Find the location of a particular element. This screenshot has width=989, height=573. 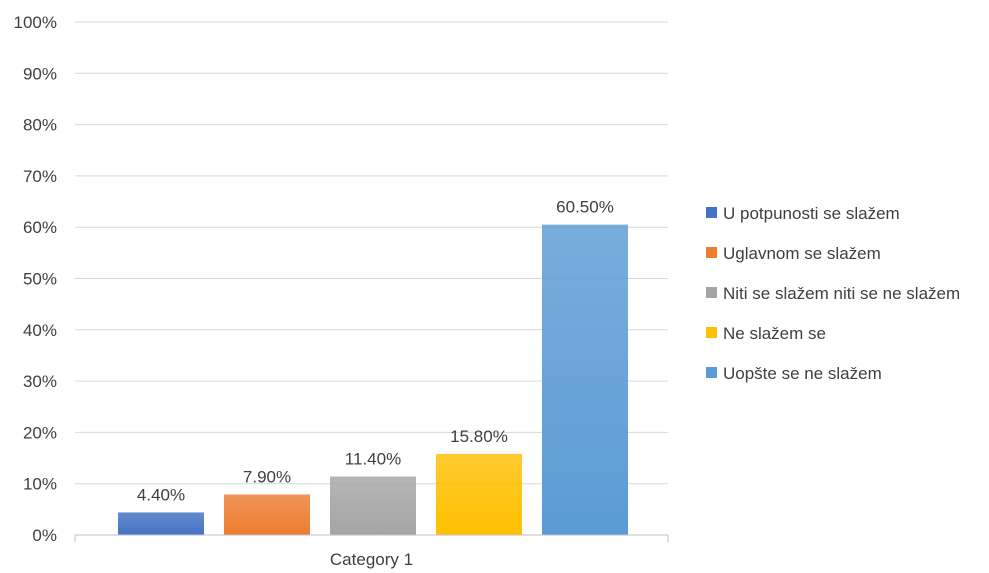

y-tick-label: 80% is located at coordinates (40, 125).